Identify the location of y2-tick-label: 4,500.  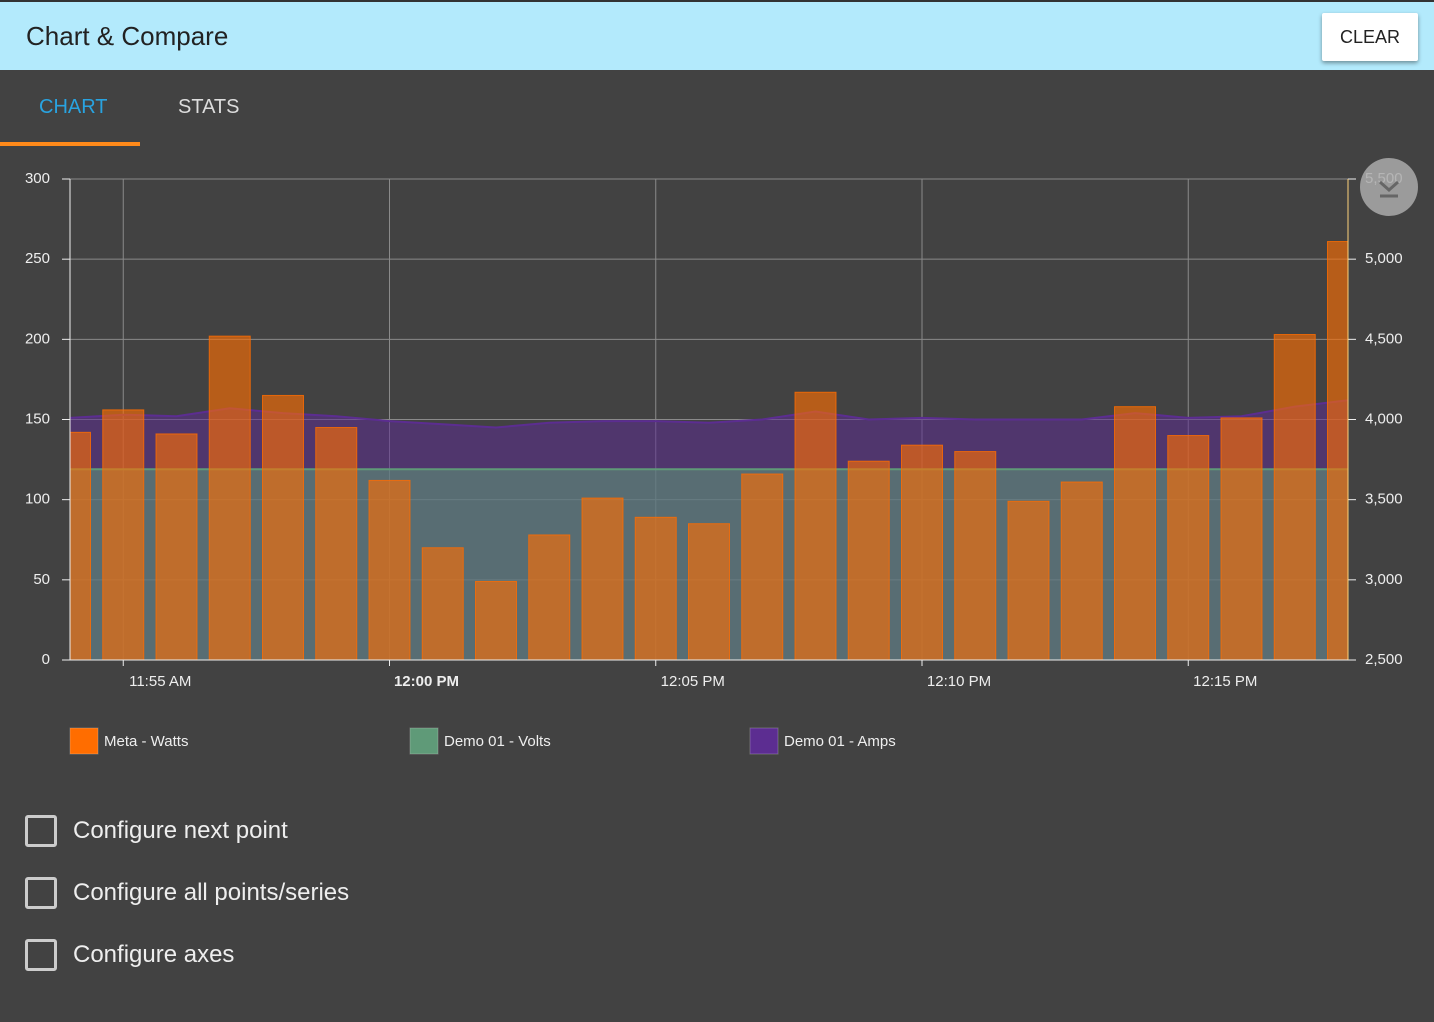
(1384, 338).